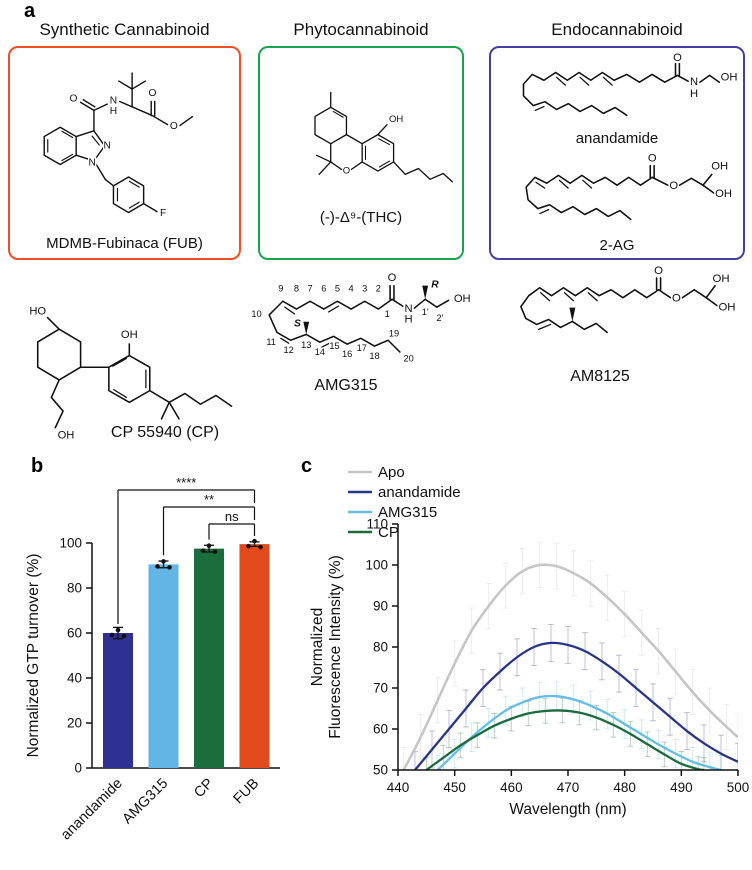 This screenshot has width=752, height=870. I want to click on c-x-tick-label: 440, so click(398, 787).